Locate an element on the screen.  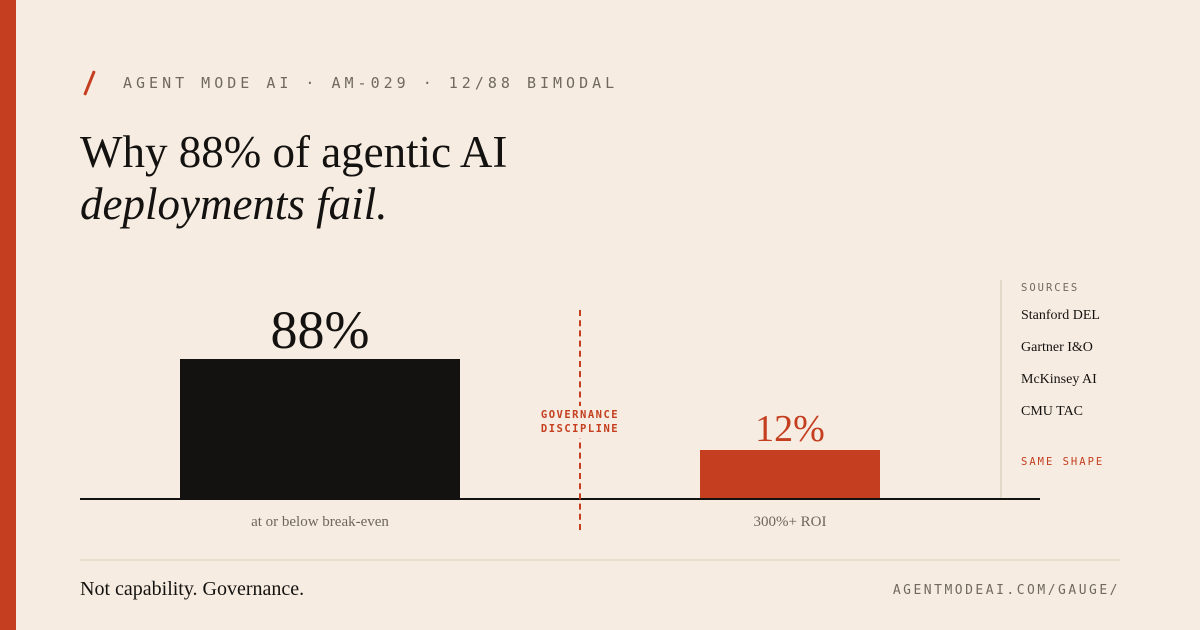
bar-roi is located at coordinates (790, 474).